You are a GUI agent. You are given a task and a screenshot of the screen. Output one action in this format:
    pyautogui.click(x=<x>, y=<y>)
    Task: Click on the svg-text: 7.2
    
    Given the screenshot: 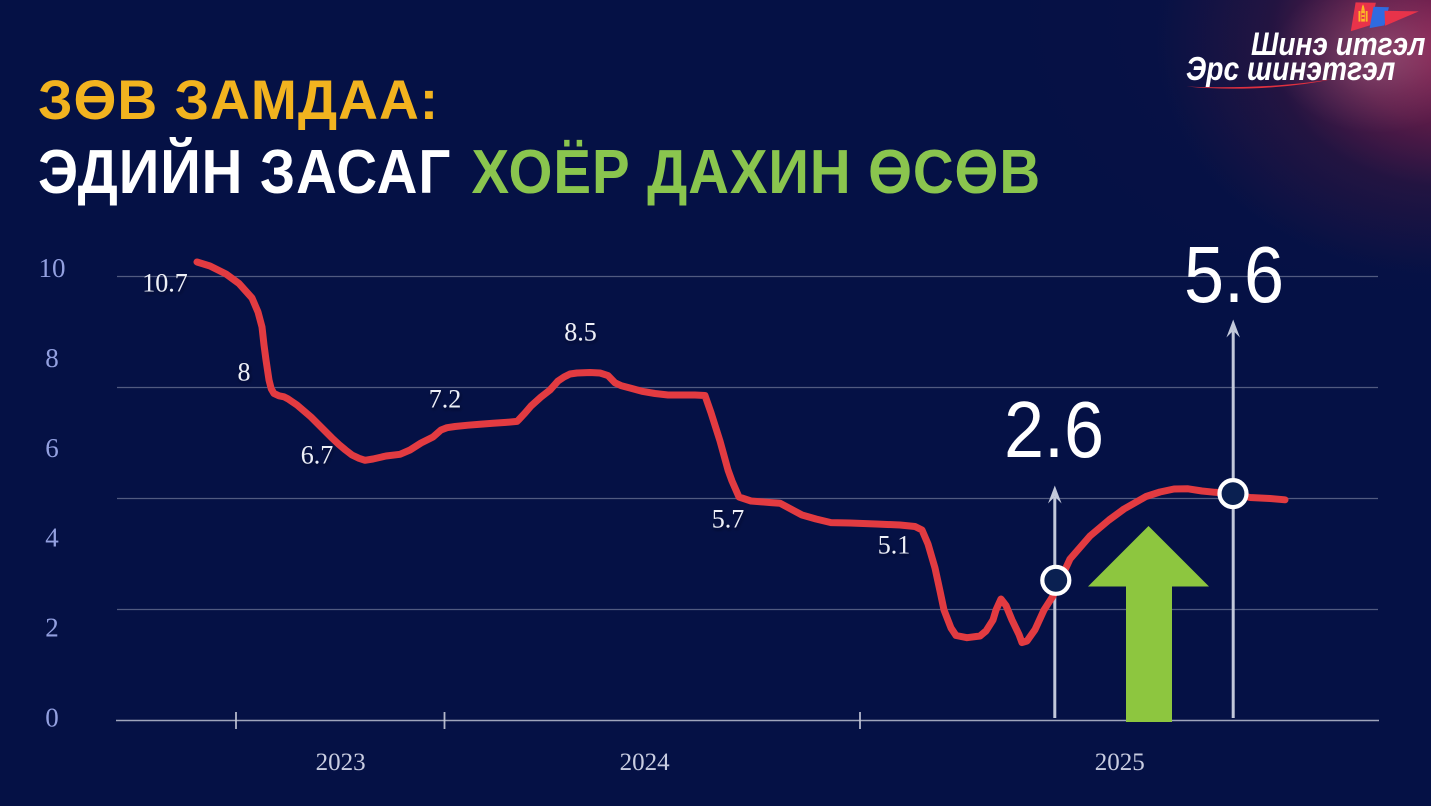 What is the action you would take?
    pyautogui.click(x=445, y=399)
    